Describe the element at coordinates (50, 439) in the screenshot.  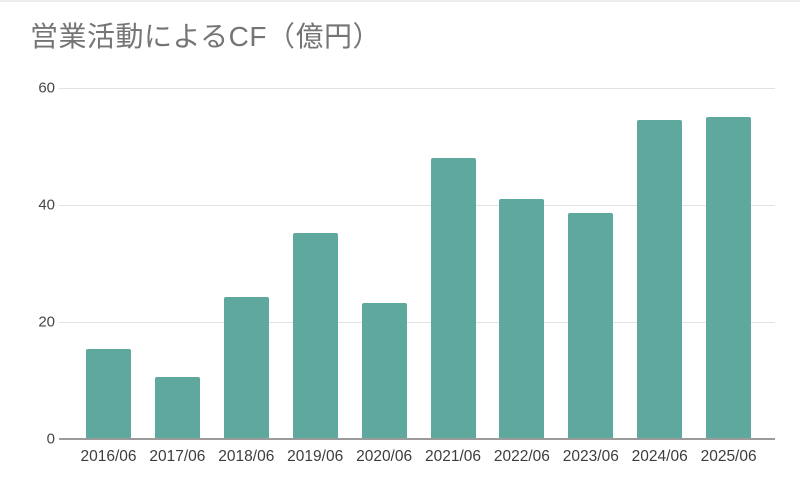
I see `y-axis-tick-label-0: 0` at that location.